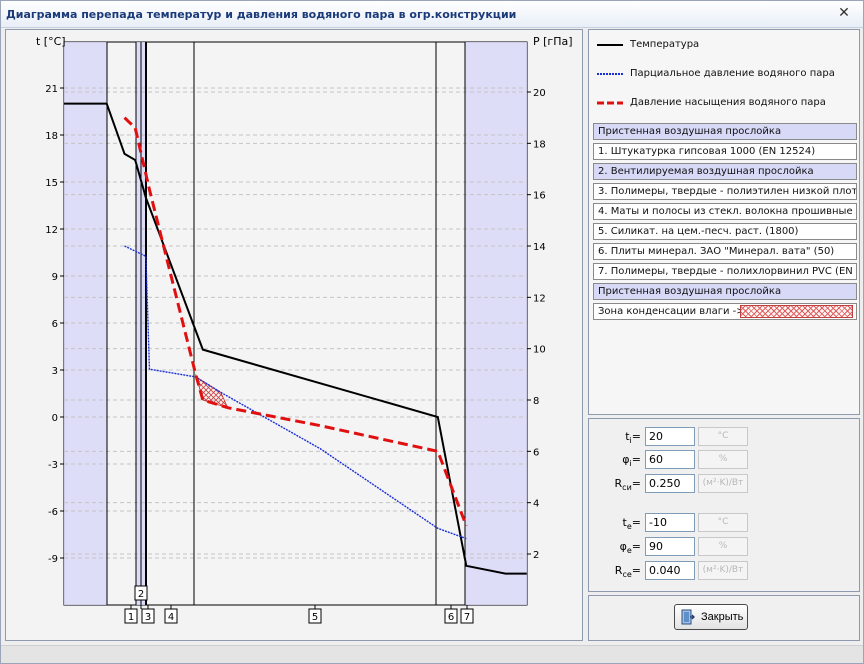  Describe the element at coordinates (630, 548) in the screenshot. I see `phie-label: φe=` at that location.